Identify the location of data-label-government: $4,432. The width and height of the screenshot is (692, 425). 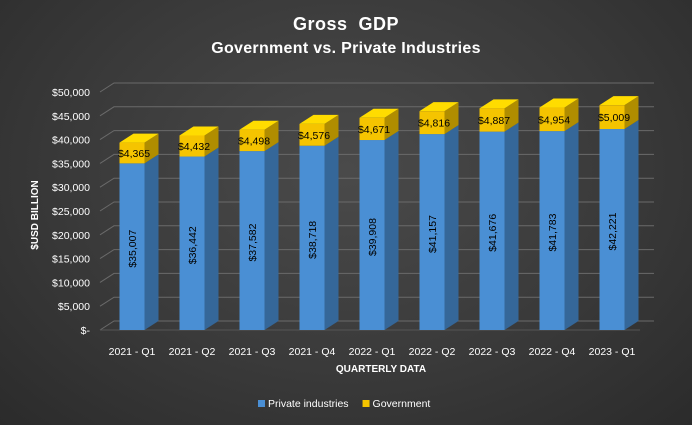
(194, 147).